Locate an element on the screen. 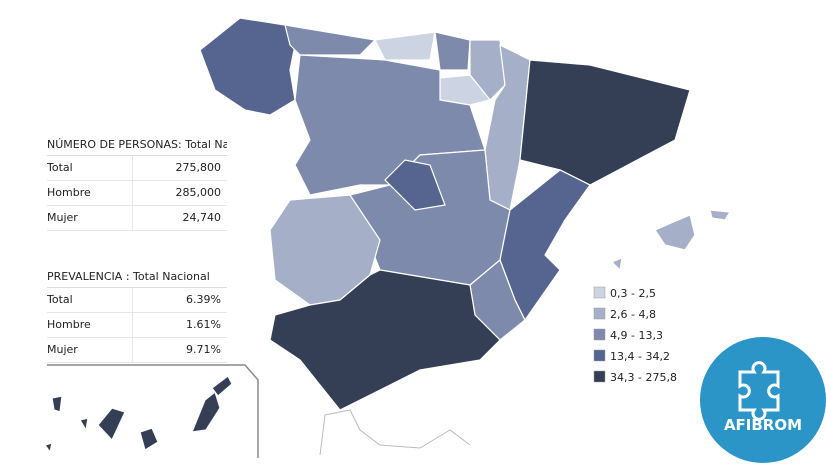 The height and width of the screenshot is (469, 826). table-title: PREVALENCIA : Total Nacional is located at coordinates (137, 277).